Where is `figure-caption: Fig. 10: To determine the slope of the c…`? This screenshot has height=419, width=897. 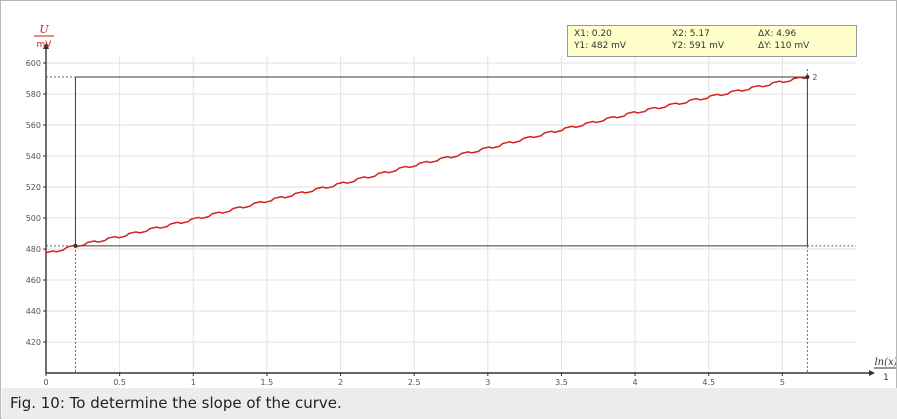 figure-caption: Fig. 10: To determine the slope of the c… is located at coordinates (176, 403).